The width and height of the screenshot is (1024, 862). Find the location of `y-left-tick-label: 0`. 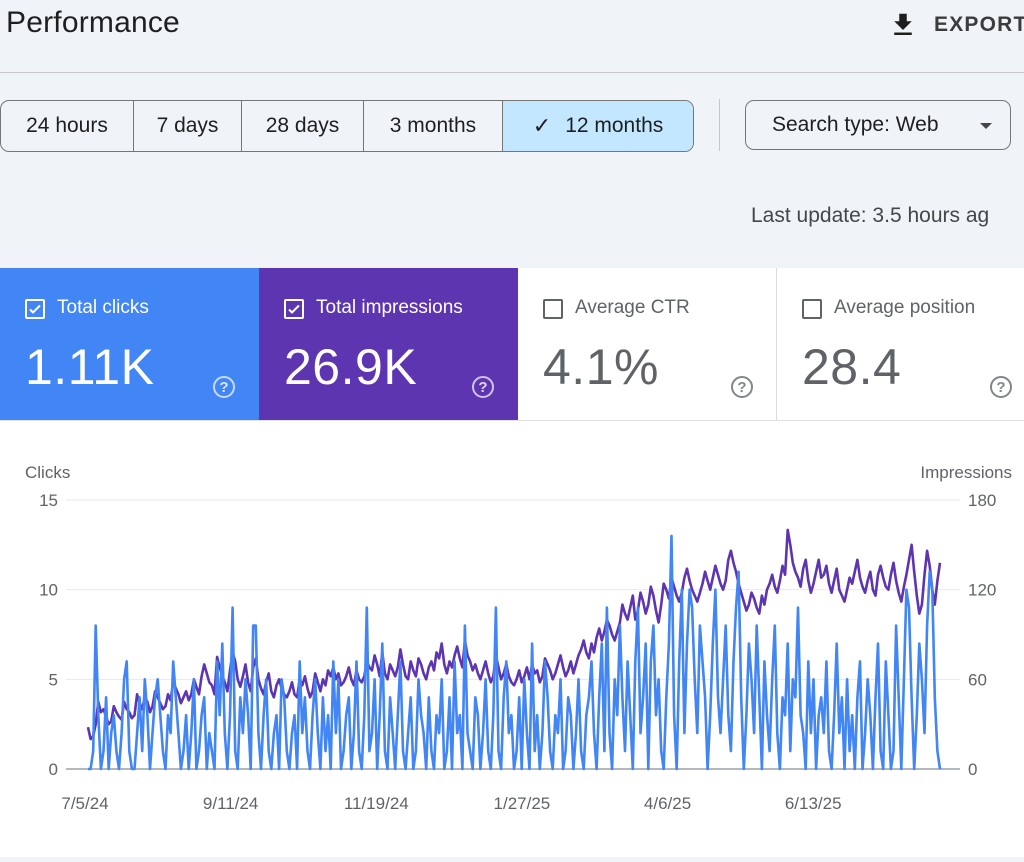

y-left-tick-label: 0 is located at coordinates (53, 769).